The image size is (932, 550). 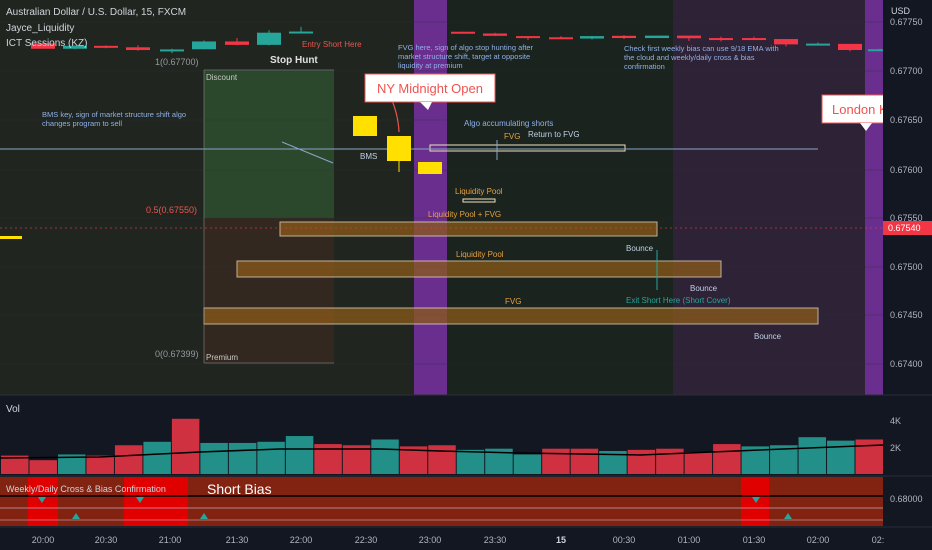 I want to click on indicator-jayce: Jayce_Liquidity, so click(x=40, y=28).